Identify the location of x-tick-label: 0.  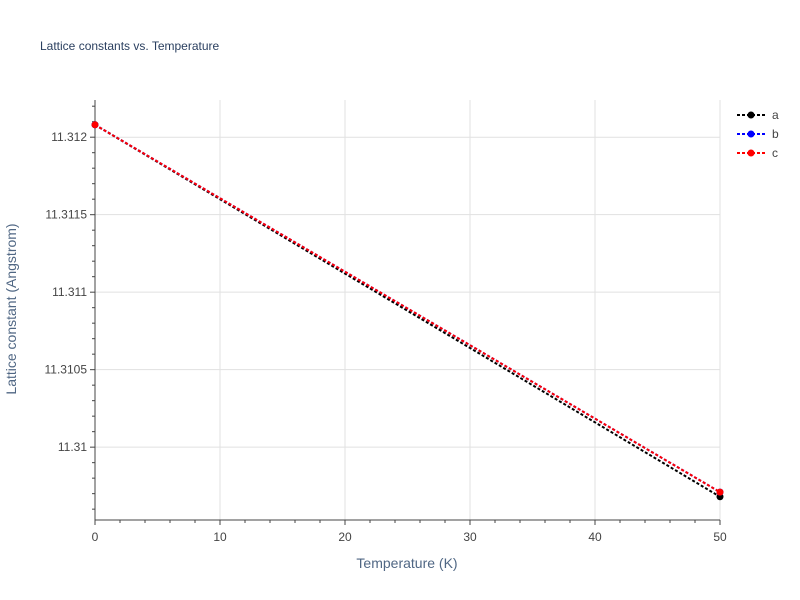
(95, 537).